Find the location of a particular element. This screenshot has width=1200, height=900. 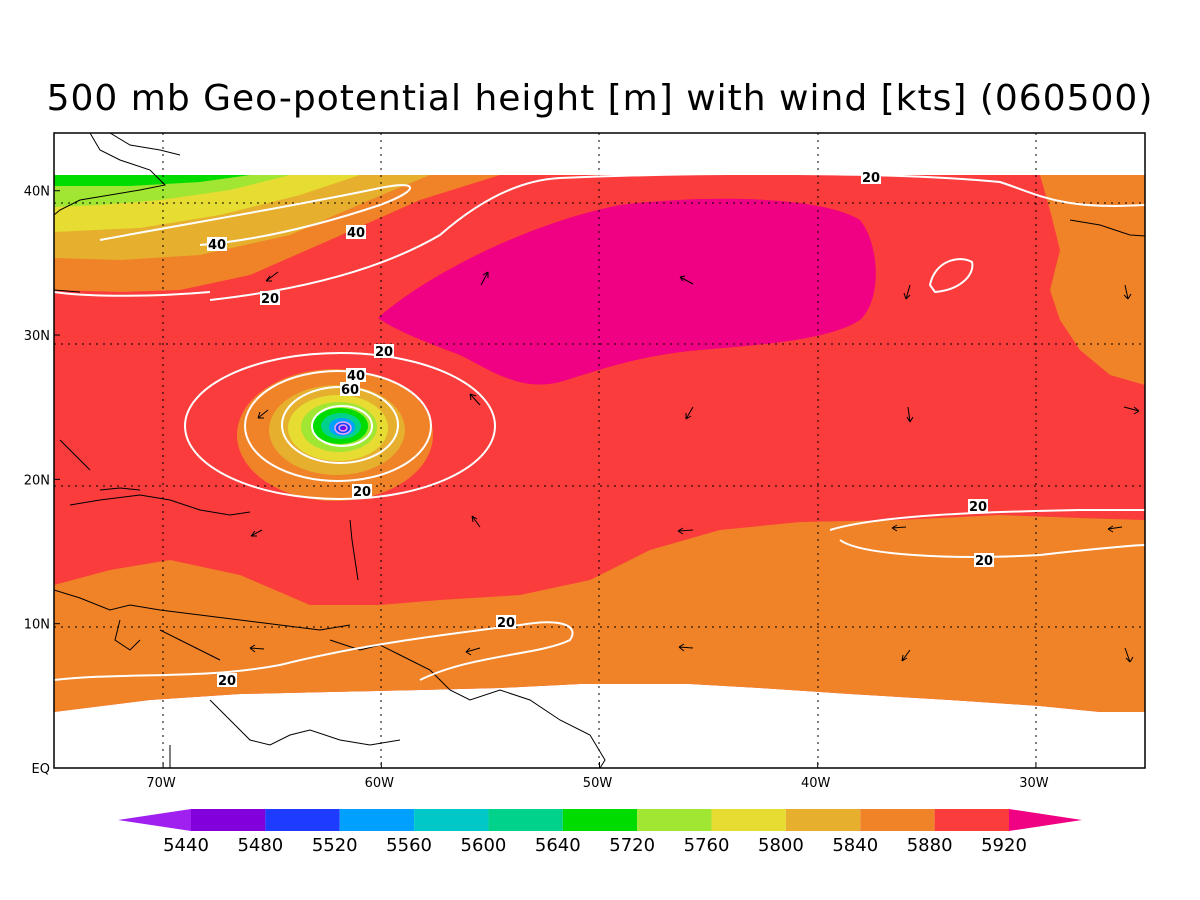

lon-tick-label: 30W is located at coordinates (1034, 783).